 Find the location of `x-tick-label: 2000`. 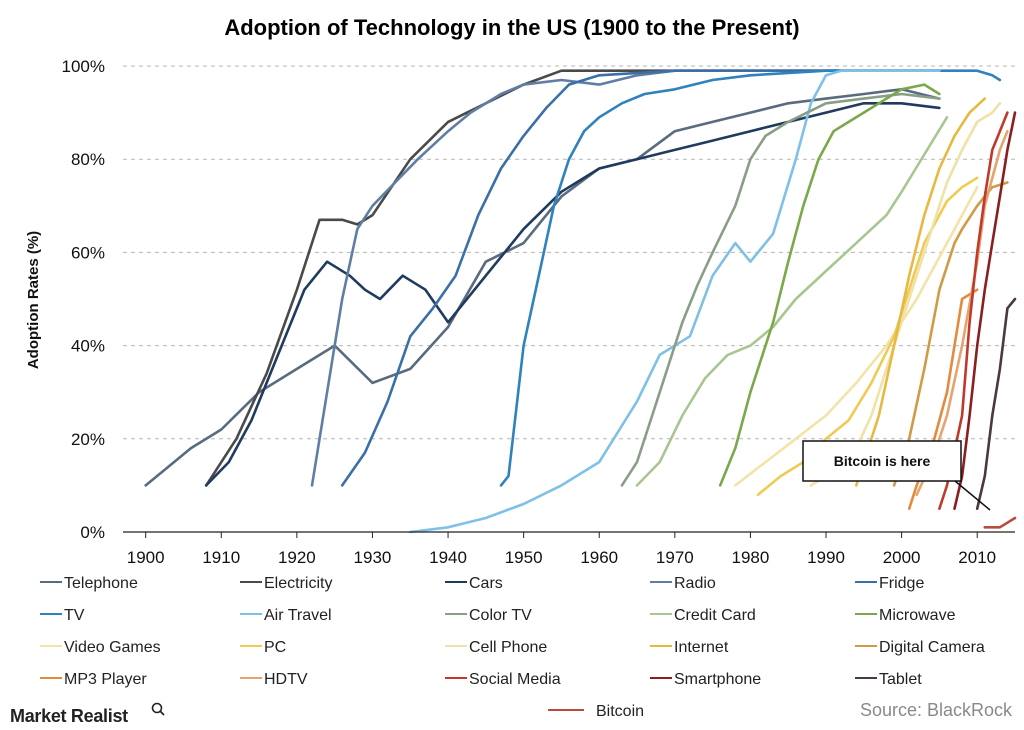

x-tick-label: 2000 is located at coordinates (902, 557).